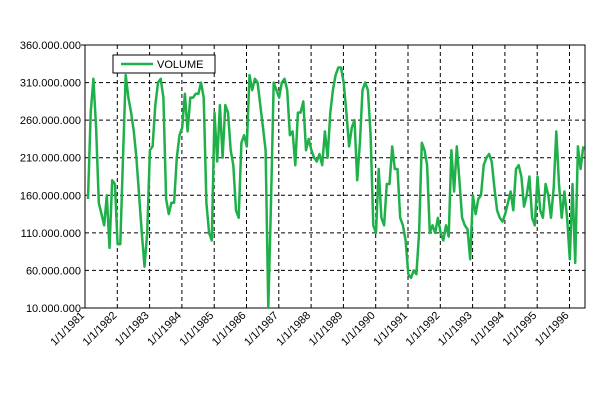 The image size is (604, 405). I want to click on y-tick-label: 310.000.000, so click(50, 84).